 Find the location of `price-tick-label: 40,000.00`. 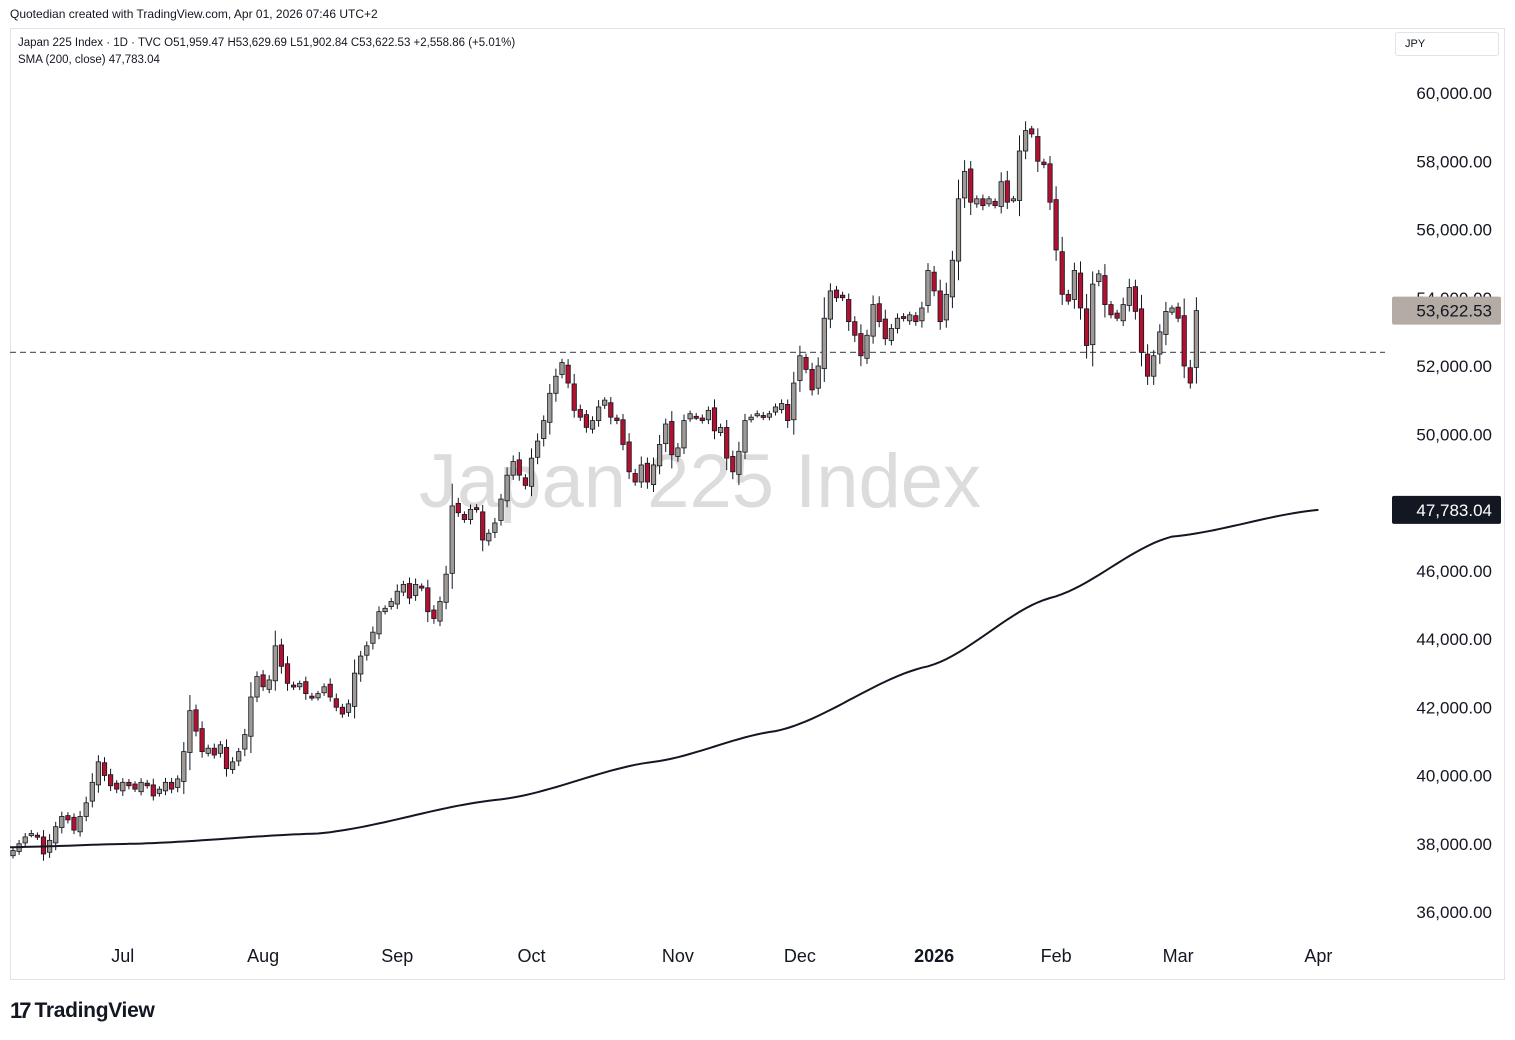

price-tick-label: 40,000.00 is located at coordinates (1454, 776).